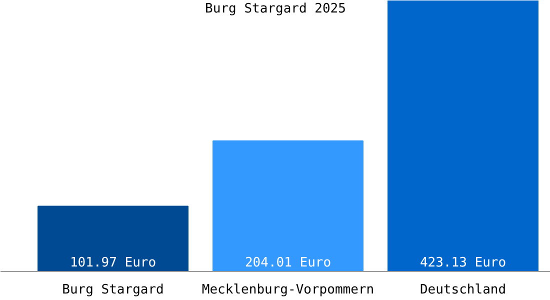  I want to click on data-label: 101.97 Euro, so click(113, 263).